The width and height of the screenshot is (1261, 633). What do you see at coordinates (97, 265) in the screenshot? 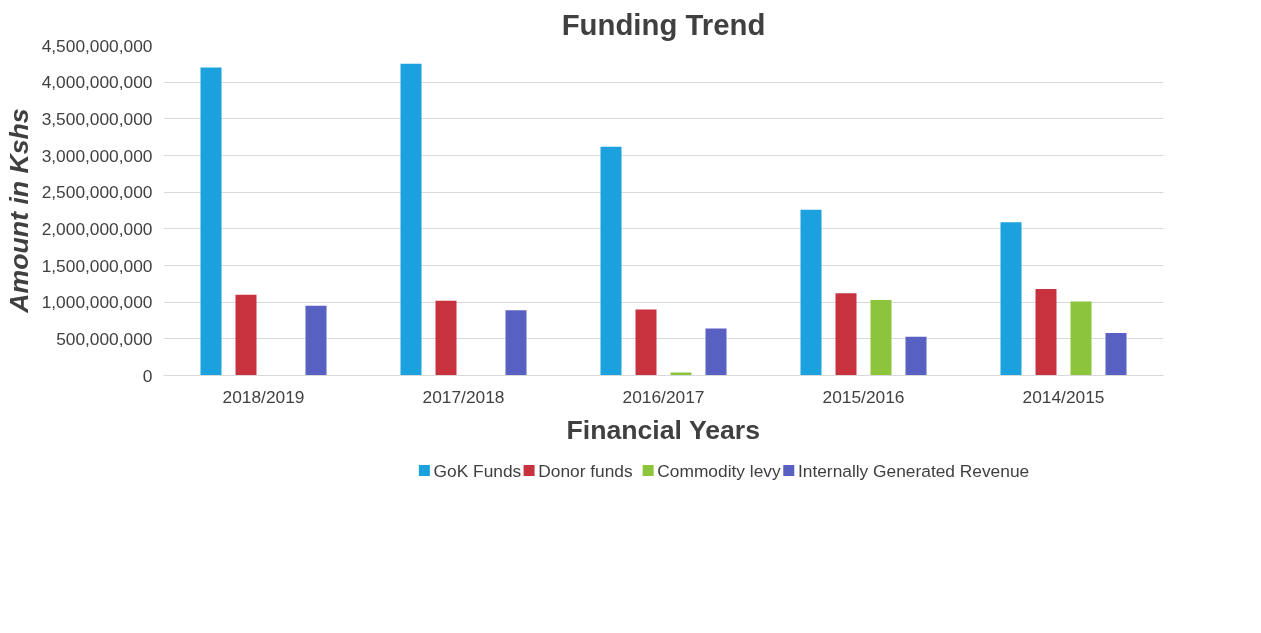
I see `y-tick-label: 1,500,000,000` at bounding box center [97, 265].